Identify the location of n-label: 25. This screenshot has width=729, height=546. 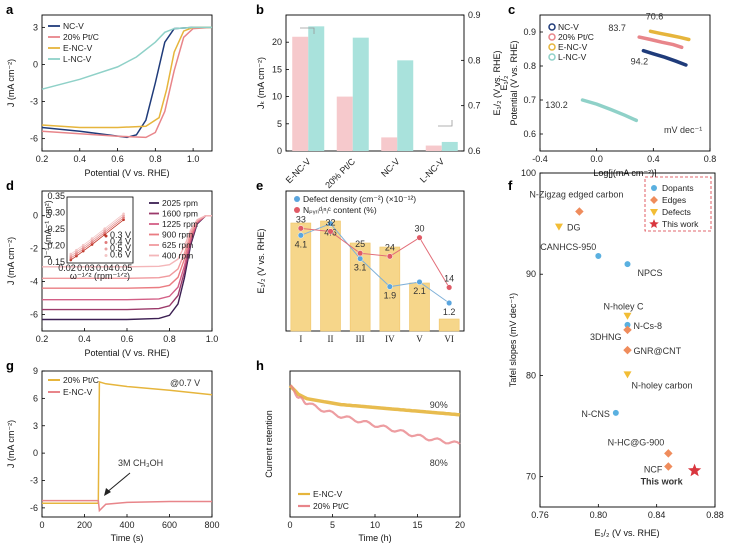
(360, 244).